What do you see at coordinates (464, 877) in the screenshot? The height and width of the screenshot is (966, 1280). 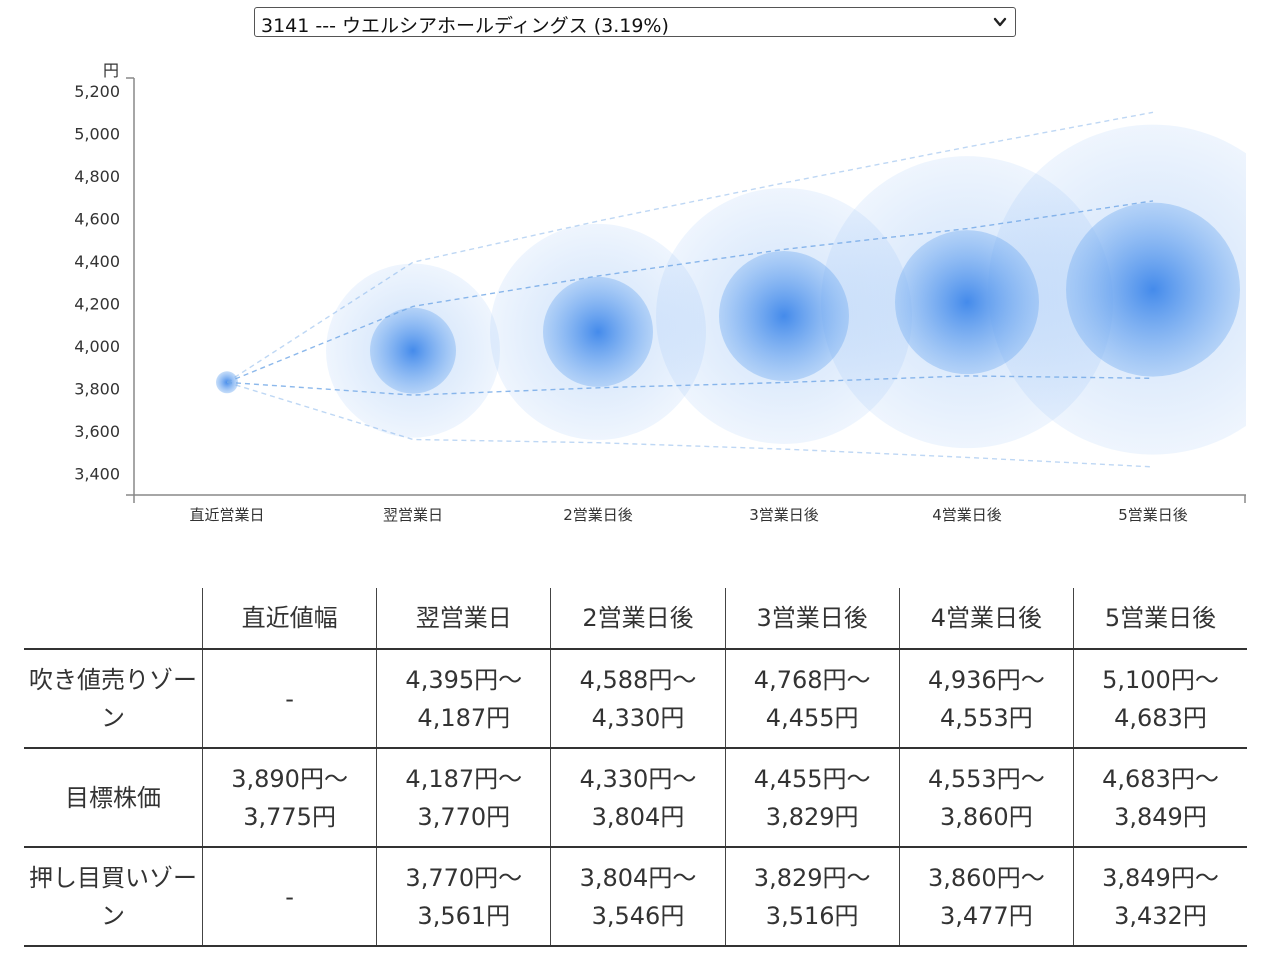 I see `price-line: 3,770円〜` at bounding box center [464, 877].